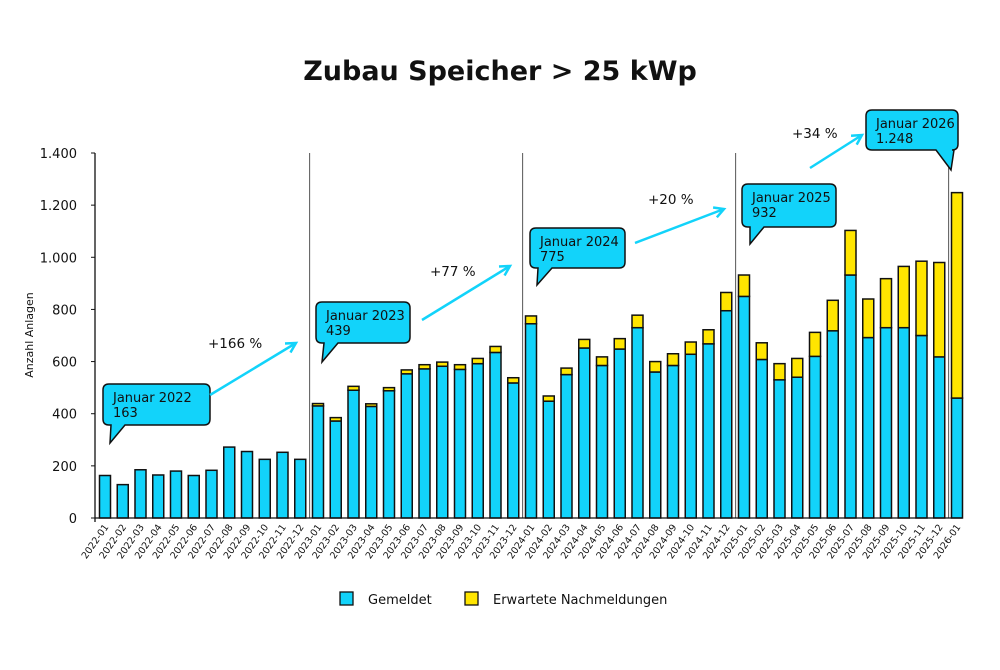  What do you see at coordinates (64, 363) in the screenshot?
I see `y-tick-label: 600` at bounding box center [64, 363].